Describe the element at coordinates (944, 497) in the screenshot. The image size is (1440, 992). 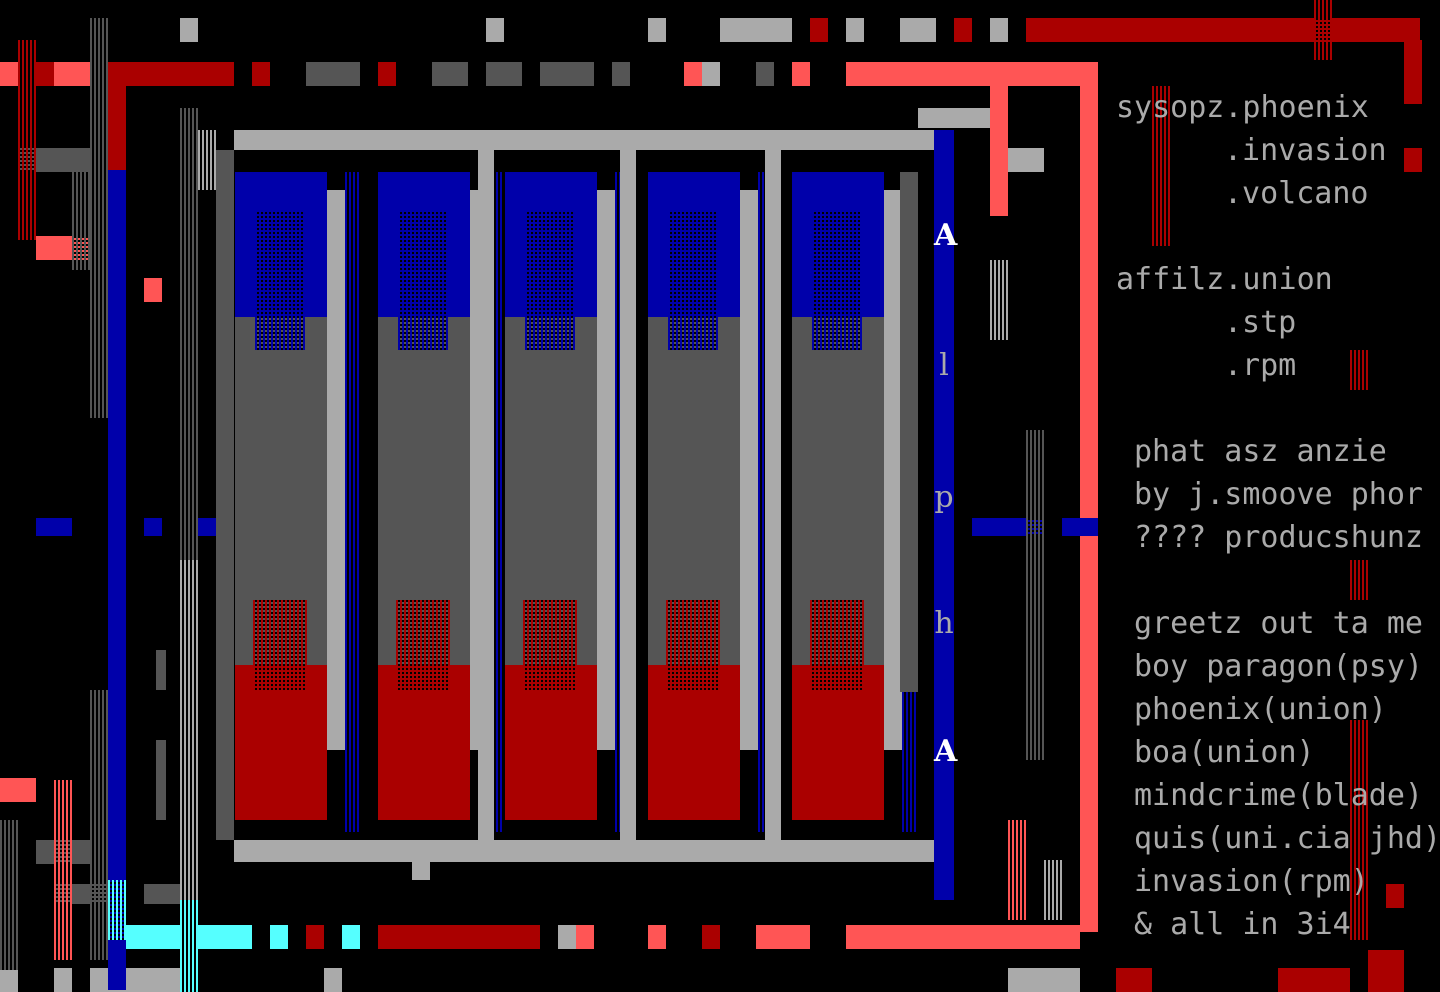
I see `logo-letter: p` at that location.